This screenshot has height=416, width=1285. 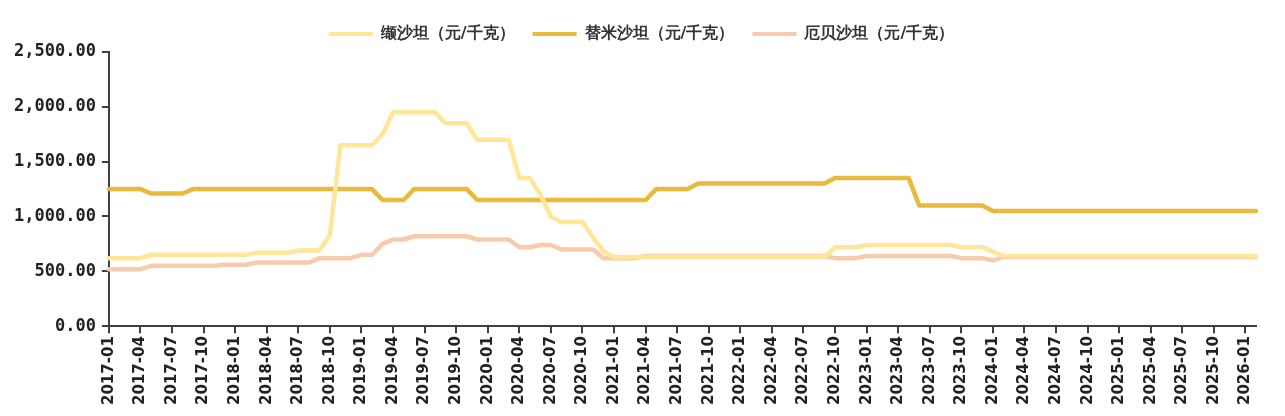 What do you see at coordinates (676, 371) in the screenshot?
I see `x-tick-label: 2021-07` at bounding box center [676, 371].